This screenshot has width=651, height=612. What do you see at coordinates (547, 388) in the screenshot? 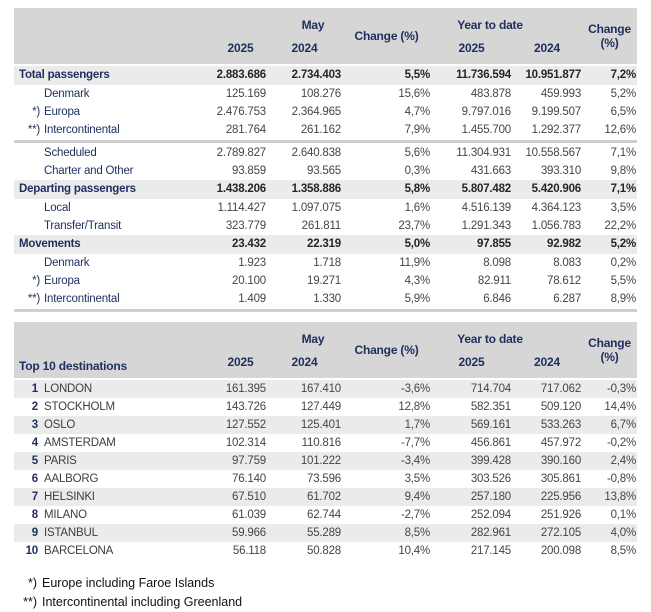
I see `value-ytd-2024: 717.062` at bounding box center [547, 388].